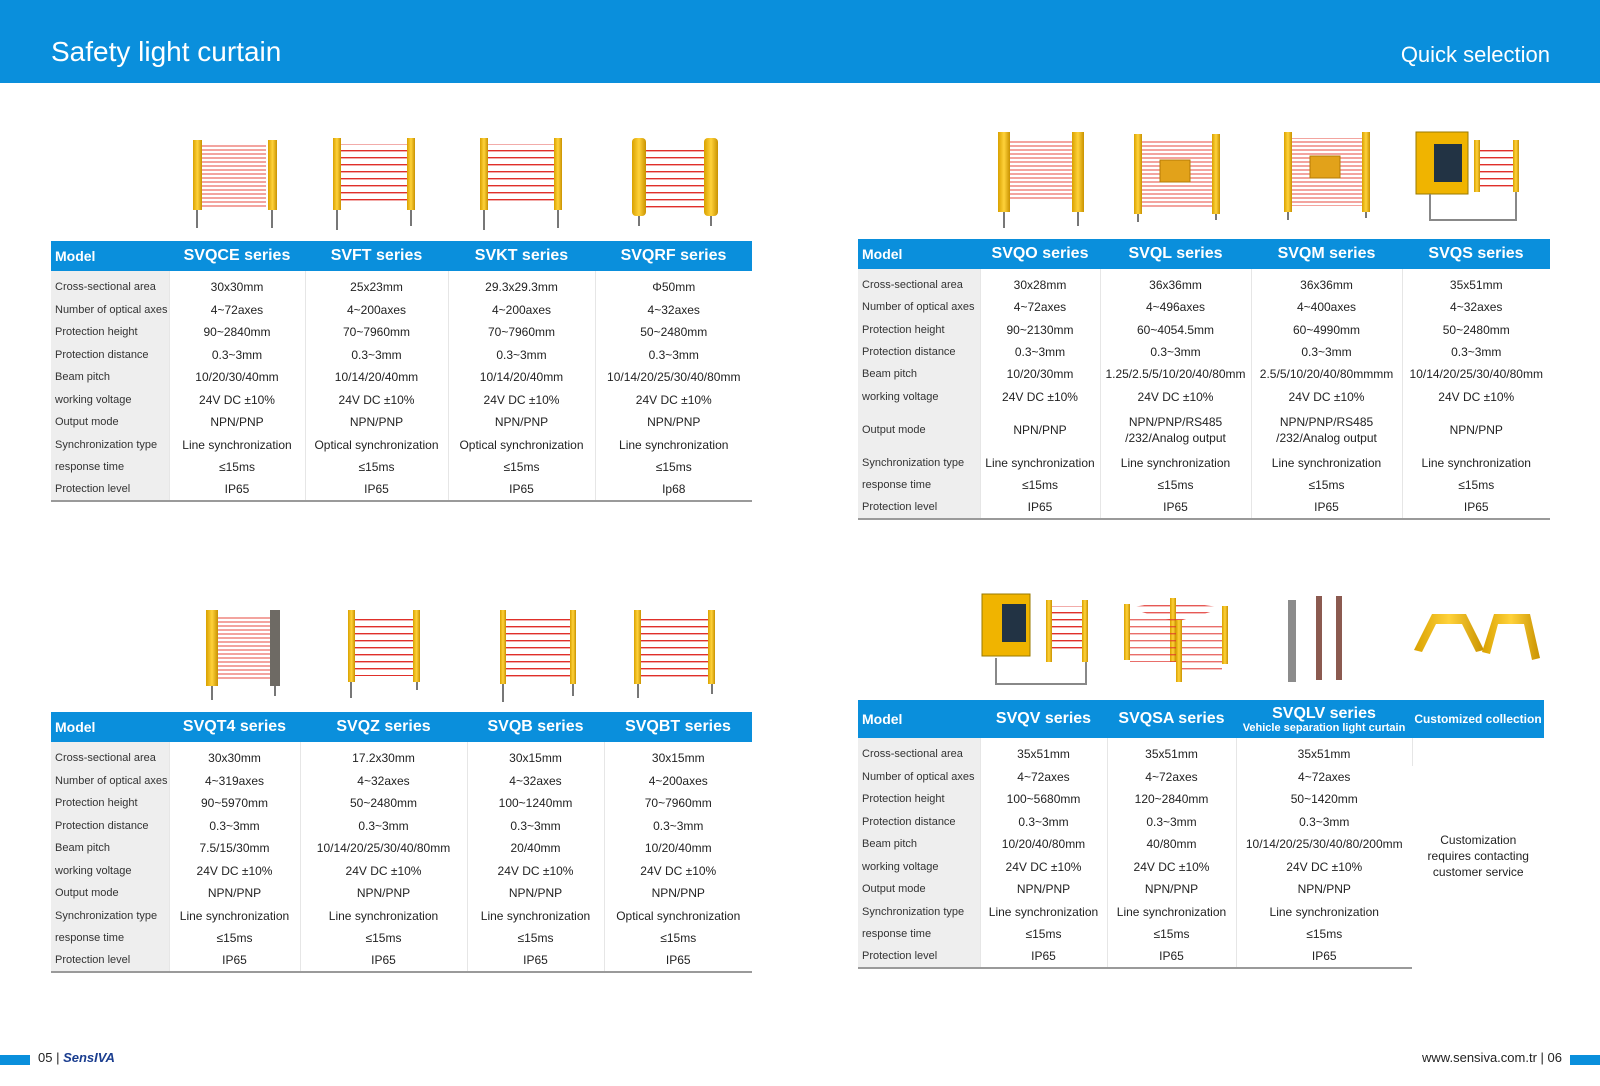  I want to click on spec-cell: 70~7960mm, so click(678, 803).